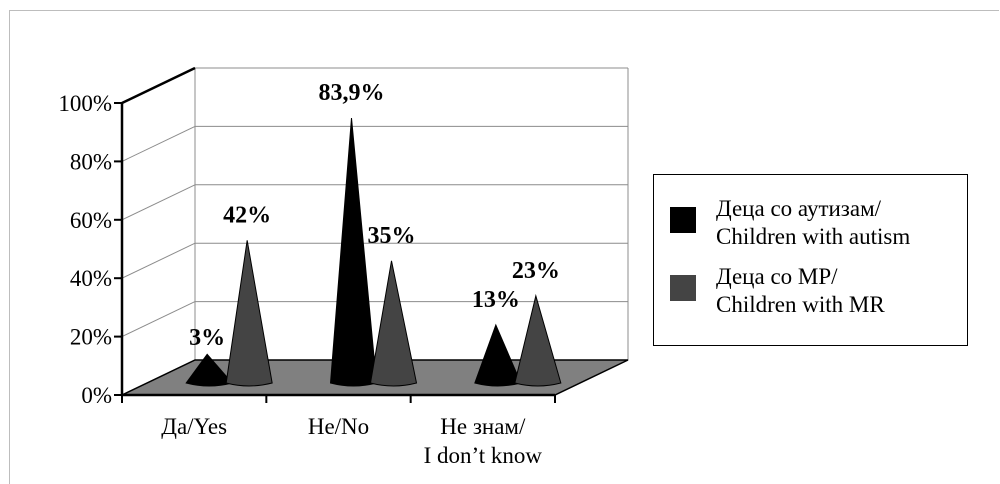  What do you see at coordinates (91, 161) in the screenshot?
I see `y-tick-label: 80%` at bounding box center [91, 161].